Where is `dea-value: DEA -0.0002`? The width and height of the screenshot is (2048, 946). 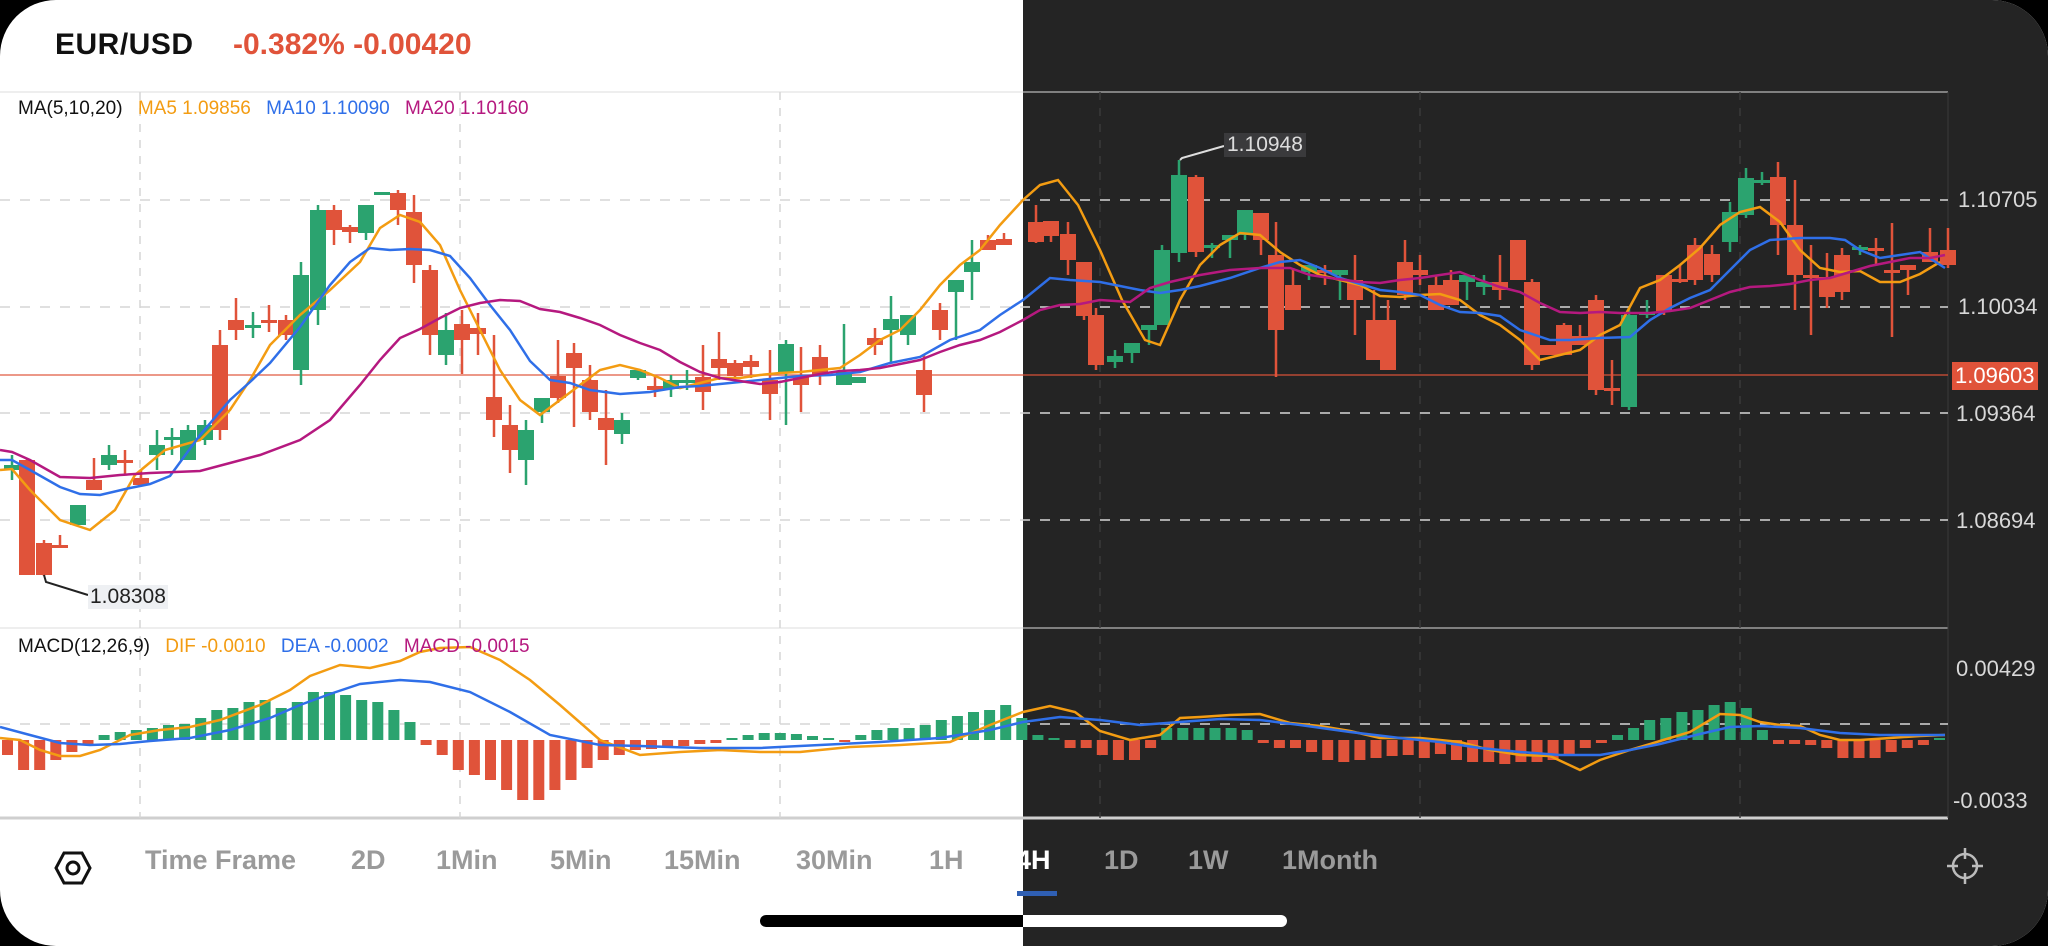
dea-value: DEA -0.0002 is located at coordinates (334, 646).